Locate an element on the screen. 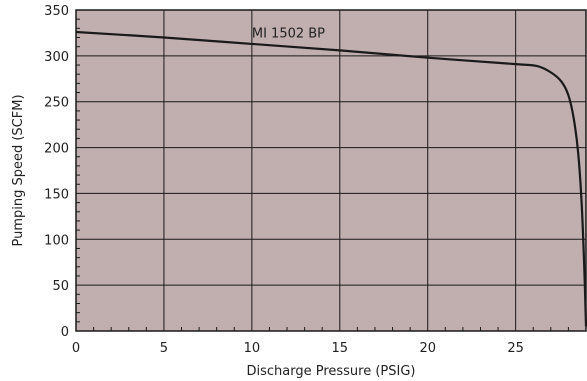 The width and height of the screenshot is (587, 381). x-tick-label: 20 is located at coordinates (427, 348).